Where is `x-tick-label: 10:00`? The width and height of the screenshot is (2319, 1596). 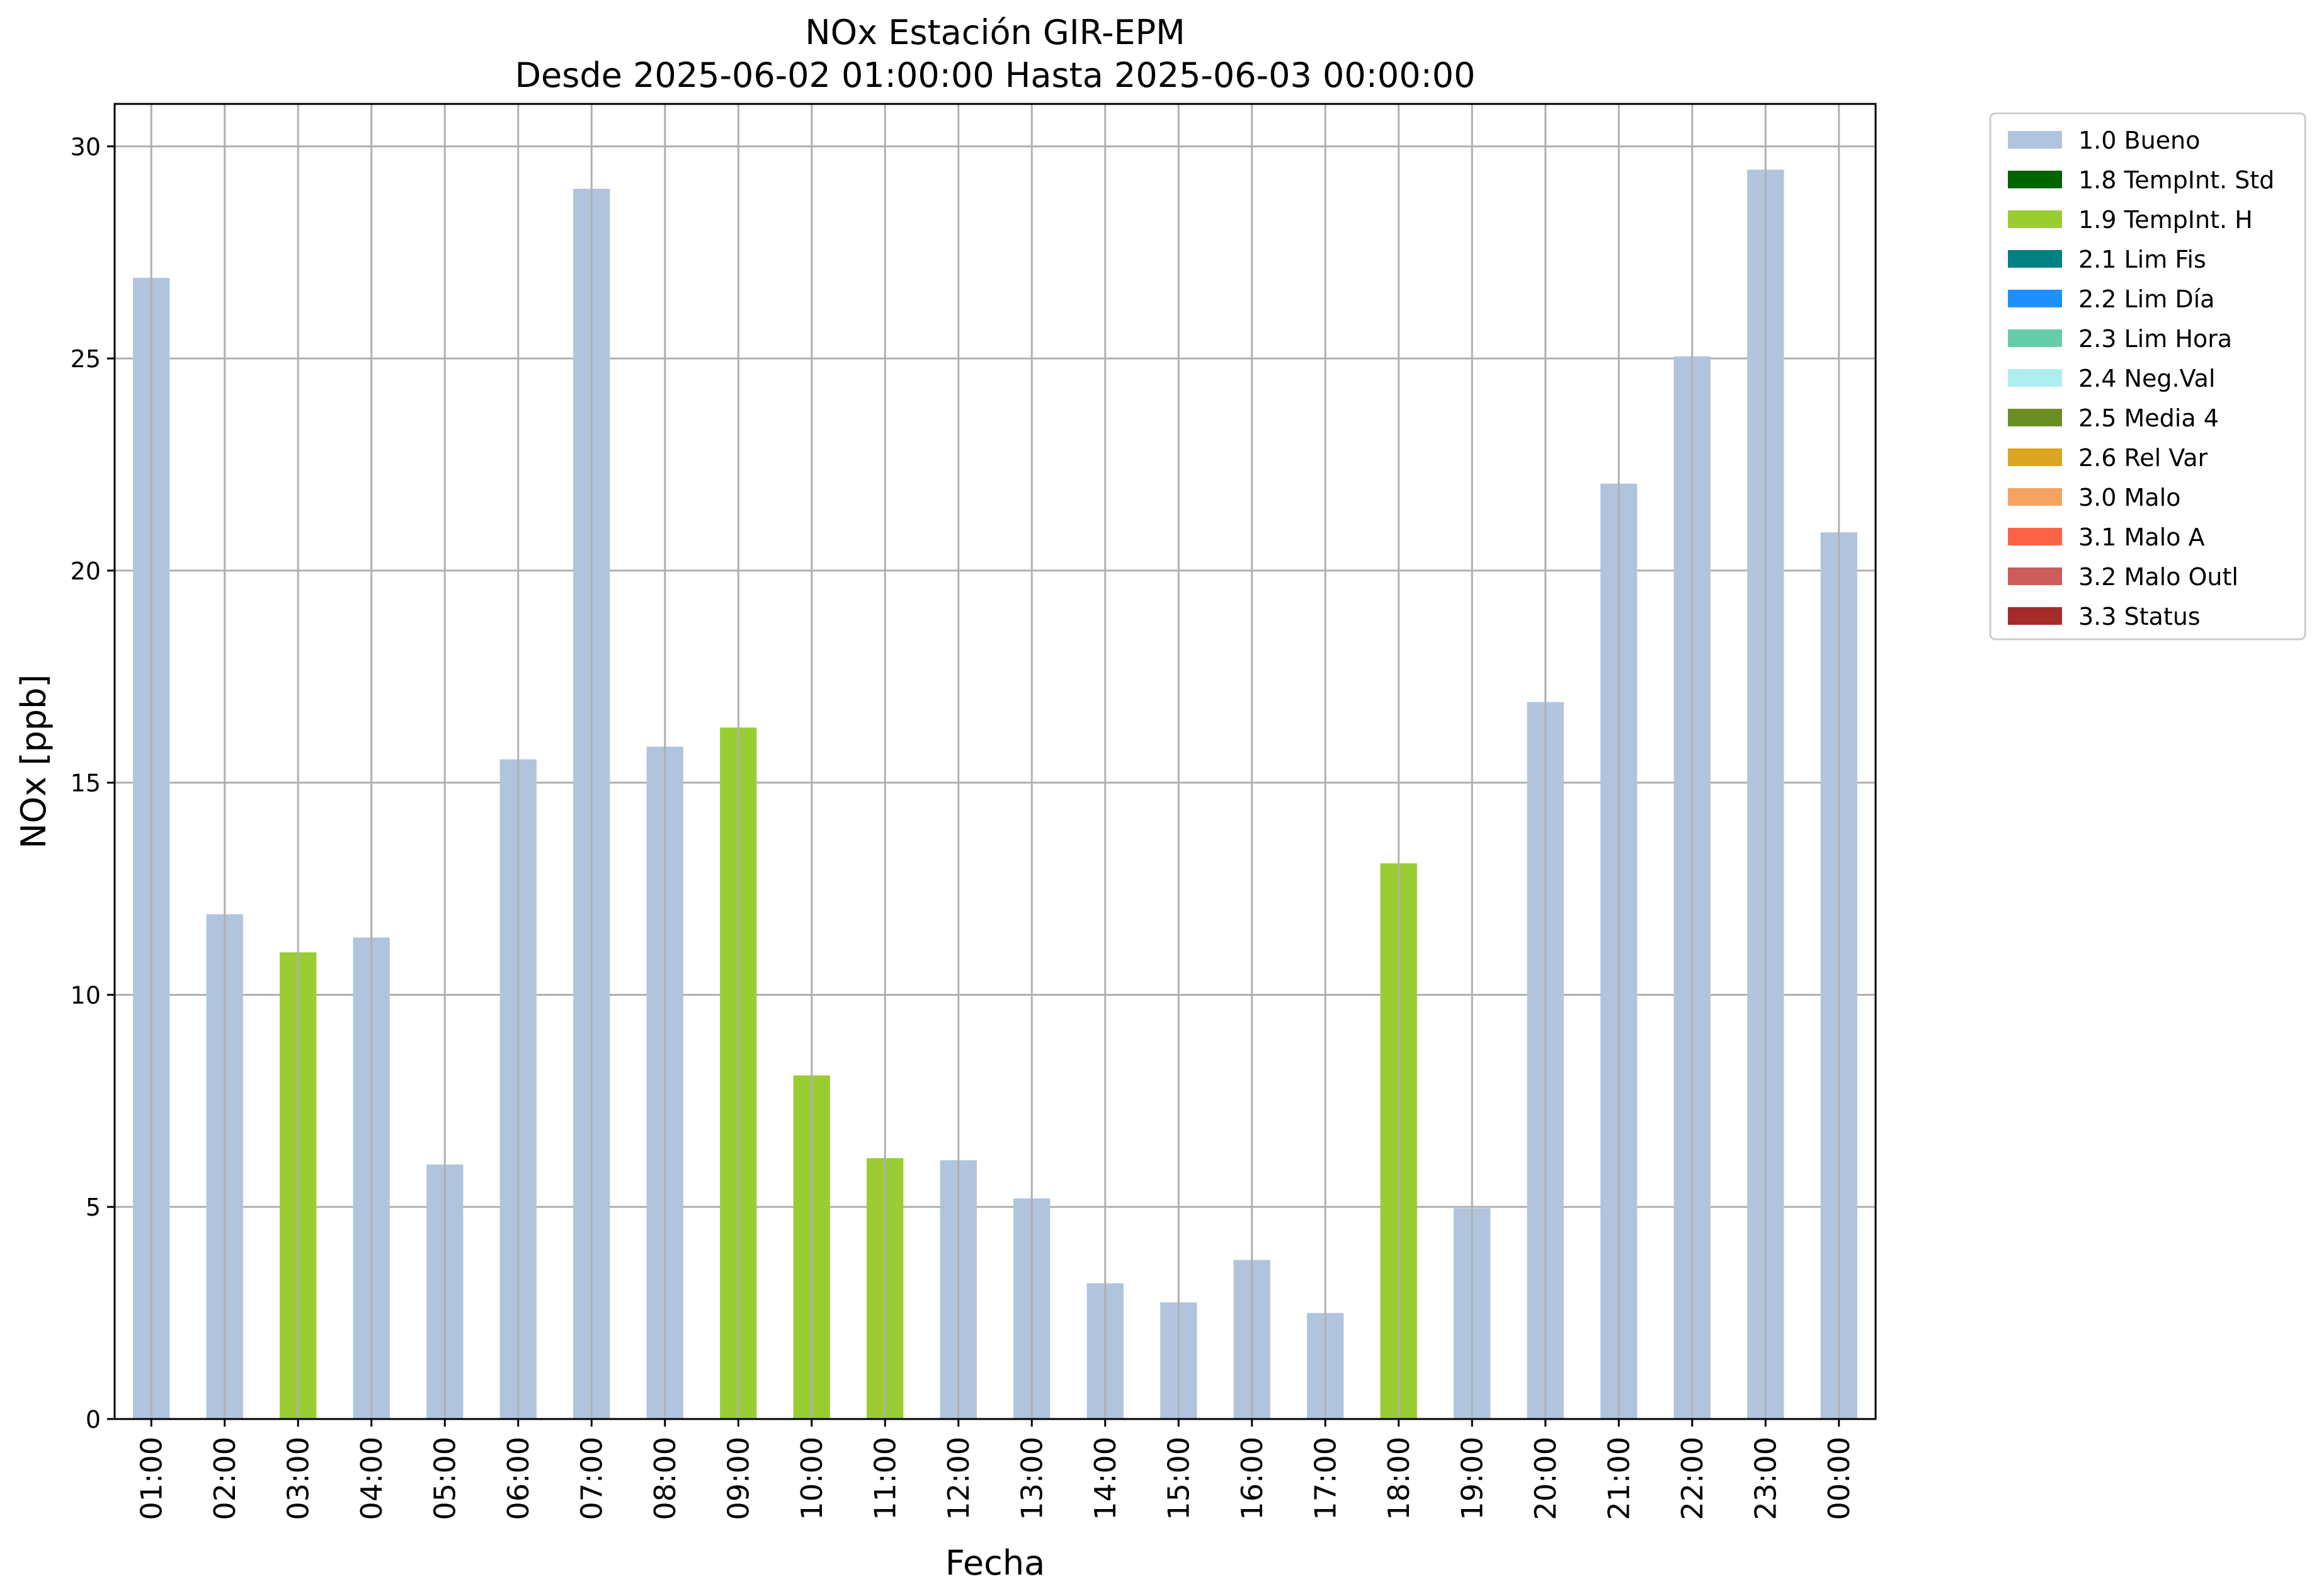
x-tick-label: 10:00 is located at coordinates (812, 1478).